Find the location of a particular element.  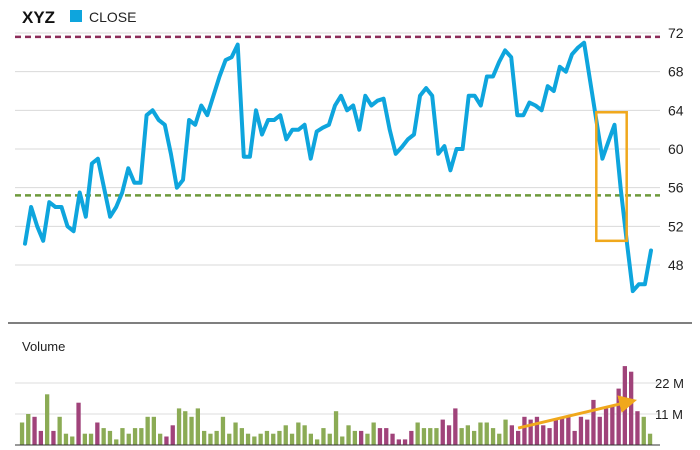

price-tick-label: 60 is located at coordinates (676, 149).